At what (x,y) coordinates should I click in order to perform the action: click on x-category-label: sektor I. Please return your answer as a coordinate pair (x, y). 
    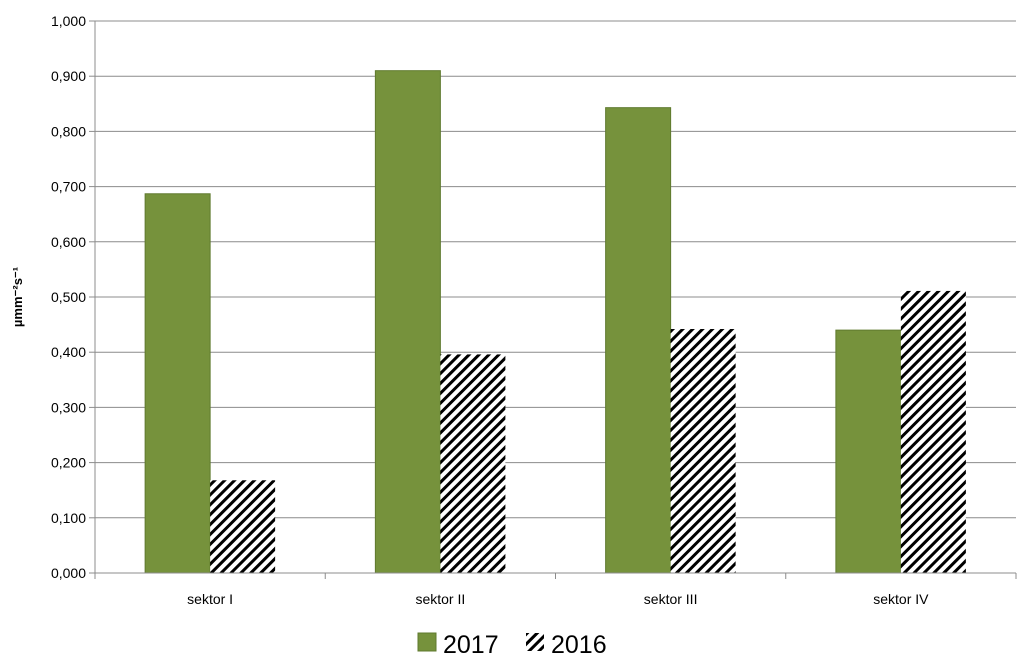
    Looking at the image, I should click on (210, 599).